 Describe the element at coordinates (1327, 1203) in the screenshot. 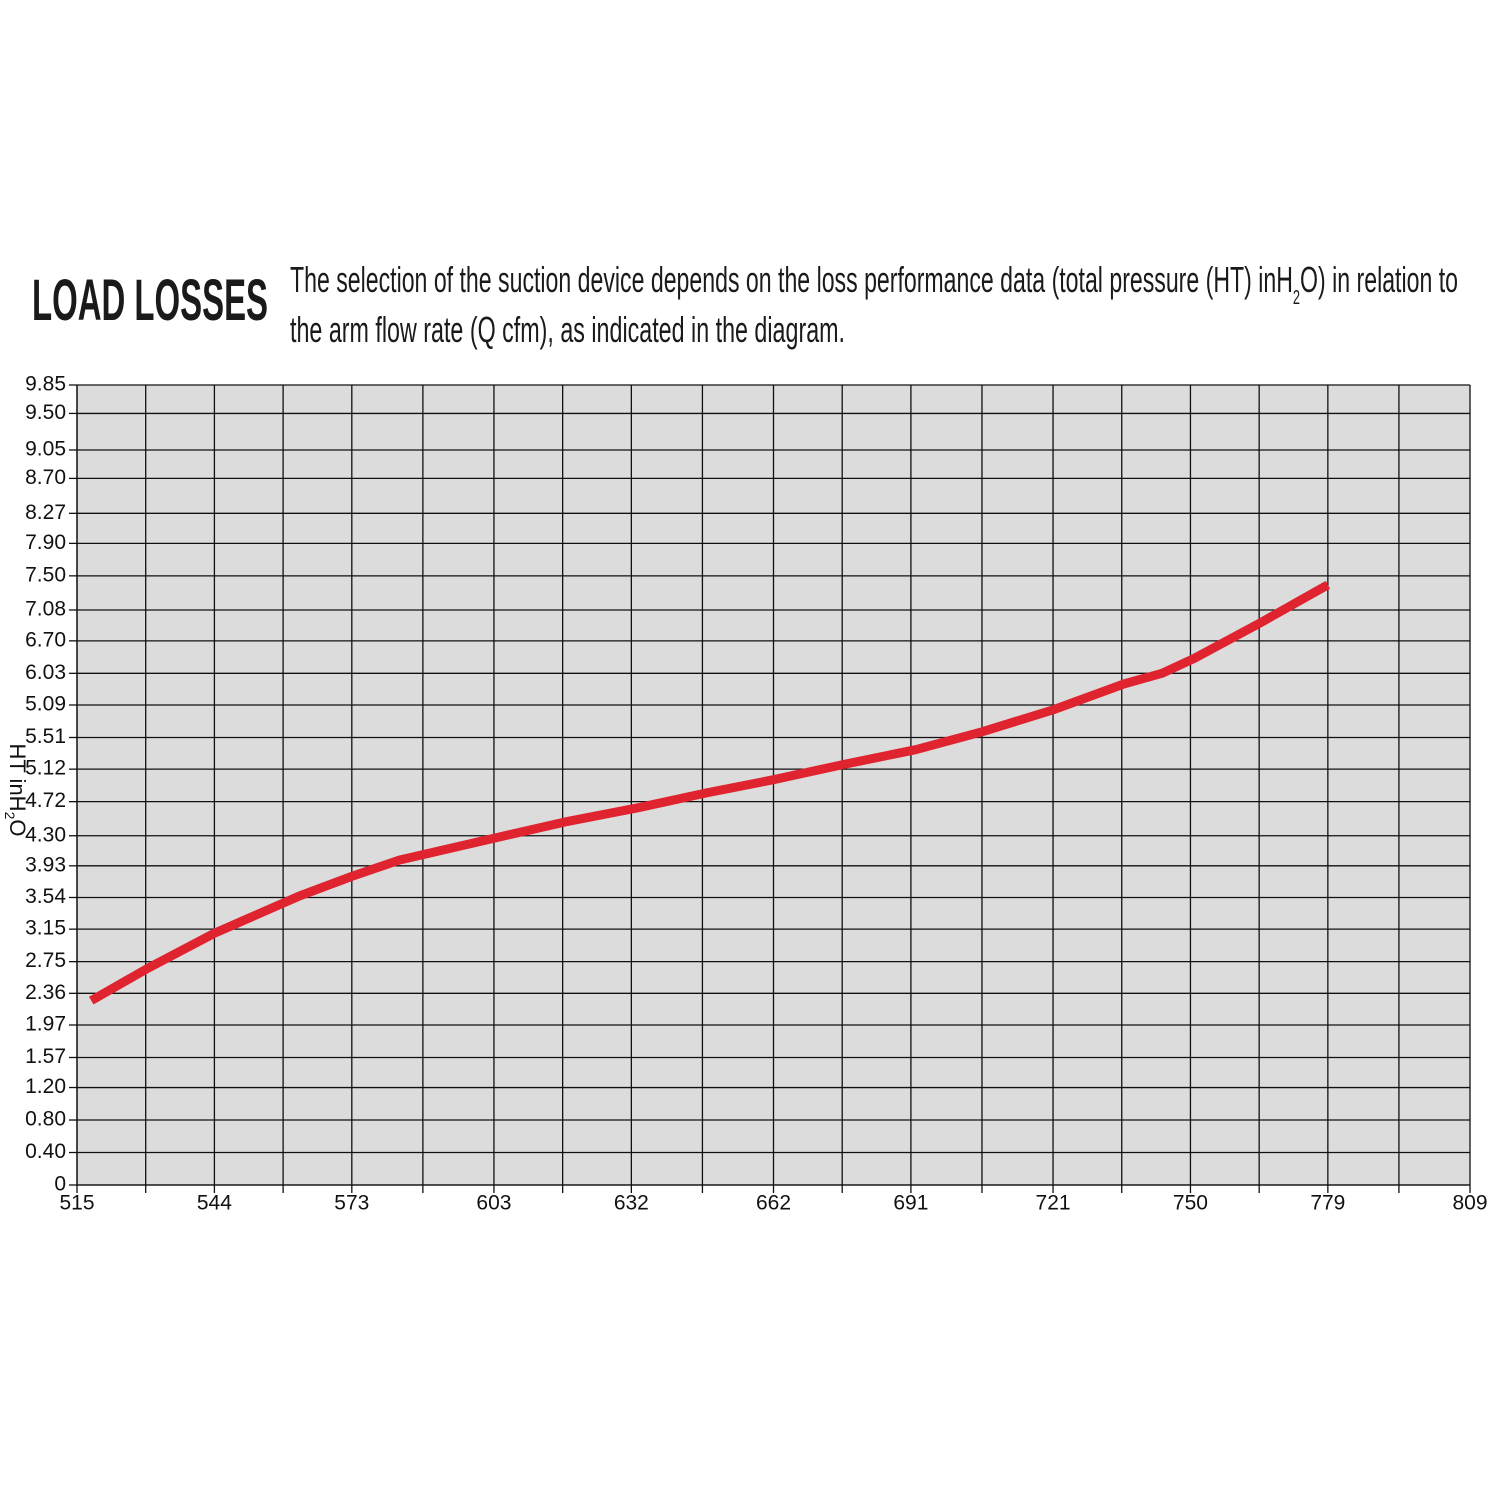

I see `x-tick-label: 779` at that location.